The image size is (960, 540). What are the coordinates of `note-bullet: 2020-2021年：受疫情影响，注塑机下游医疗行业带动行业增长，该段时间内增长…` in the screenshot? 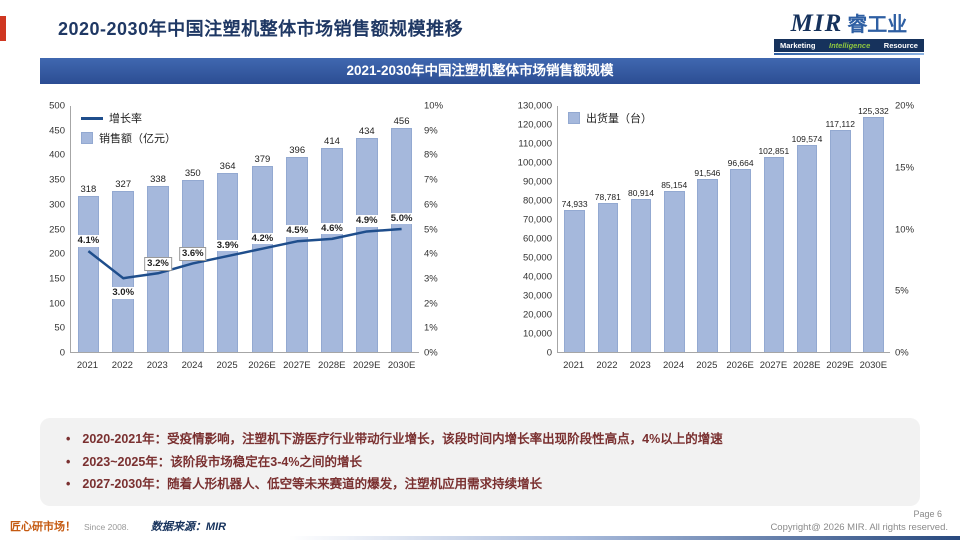 It's located at (480, 439).